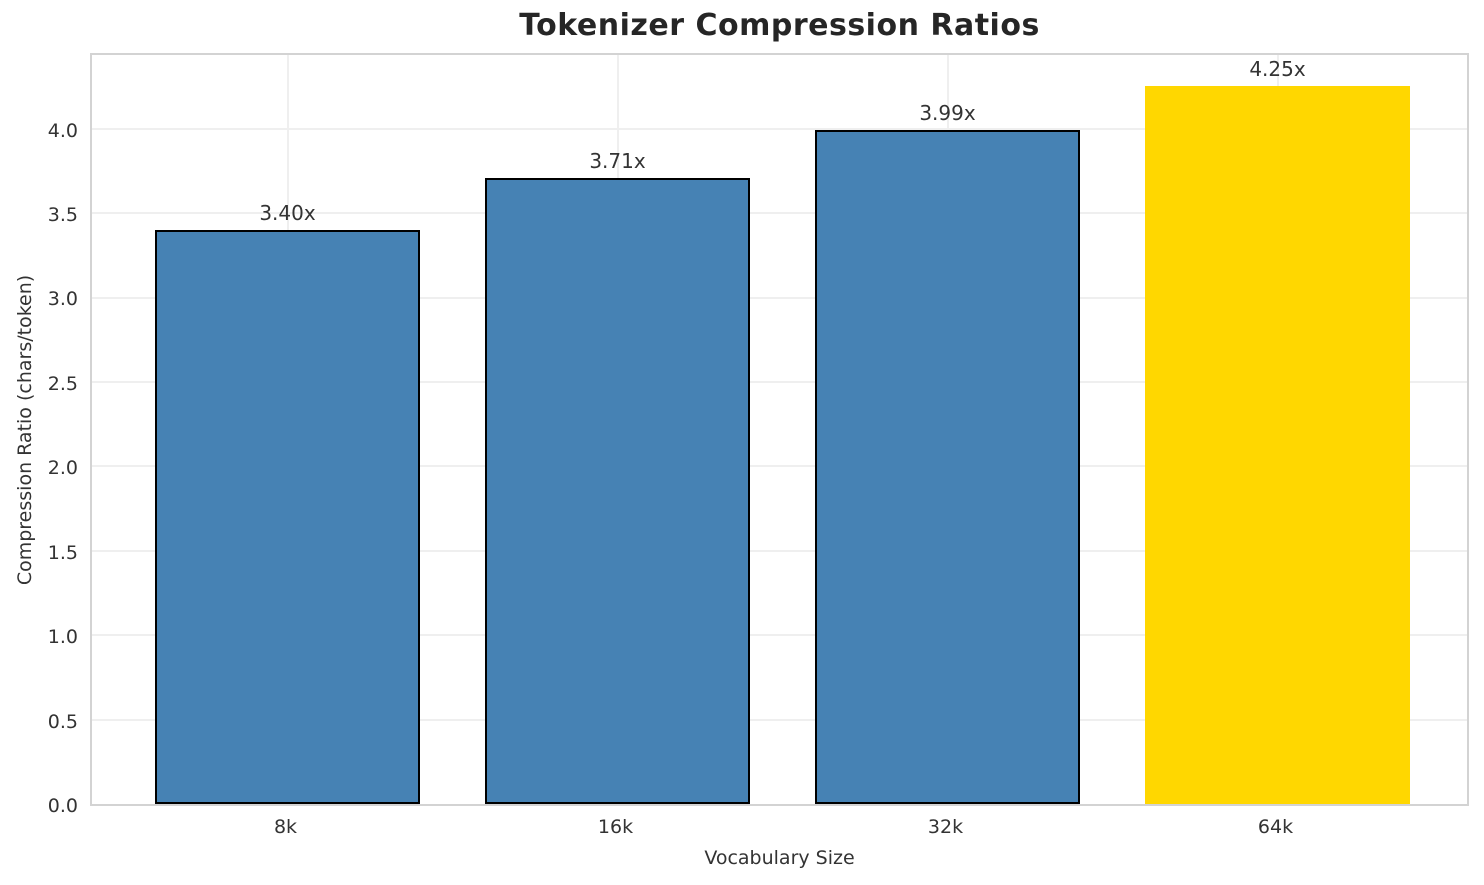 This screenshot has width=1484, height=885. Describe the element at coordinates (62, 468) in the screenshot. I see `y-tick-label: 2.0` at that location.